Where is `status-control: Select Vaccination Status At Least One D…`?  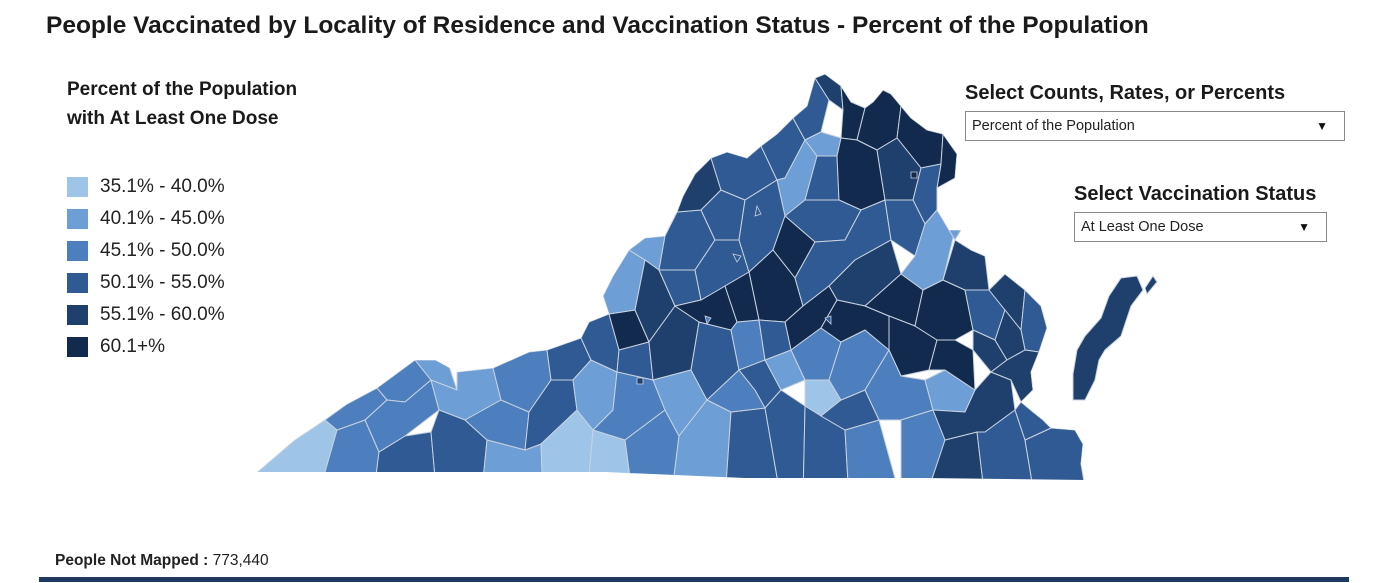 status-control: Select Vaccination Status At Least One D… is located at coordinates (1200, 212).